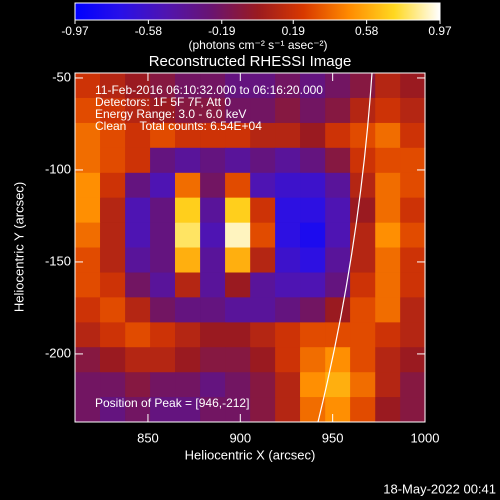 This screenshot has width=500, height=500. I want to click on colorbar-tick-label: -0.97, so click(75, 31).